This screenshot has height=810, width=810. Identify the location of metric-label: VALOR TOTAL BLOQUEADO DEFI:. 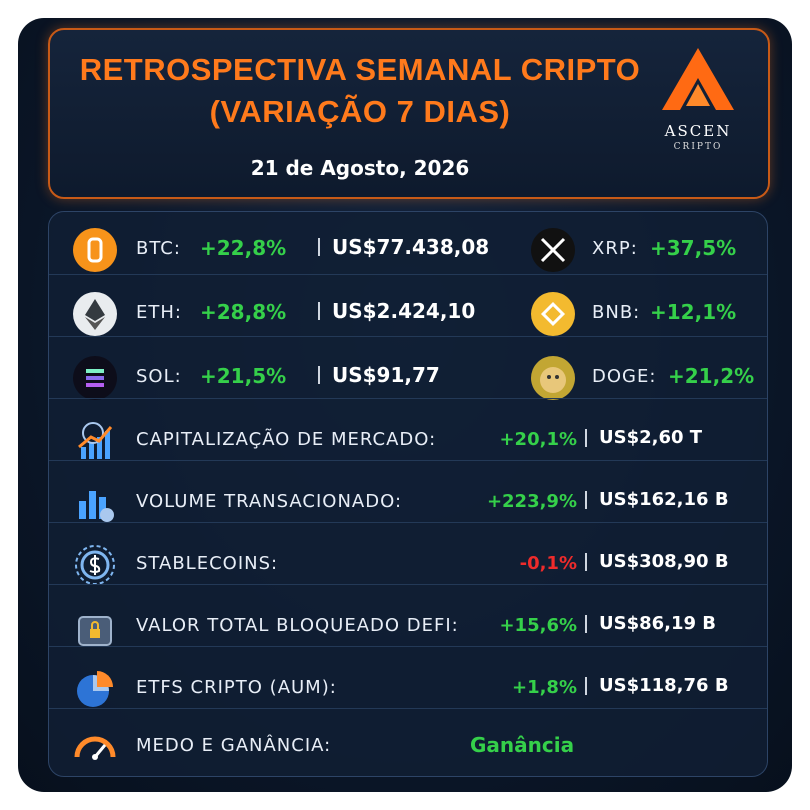
(297, 625).